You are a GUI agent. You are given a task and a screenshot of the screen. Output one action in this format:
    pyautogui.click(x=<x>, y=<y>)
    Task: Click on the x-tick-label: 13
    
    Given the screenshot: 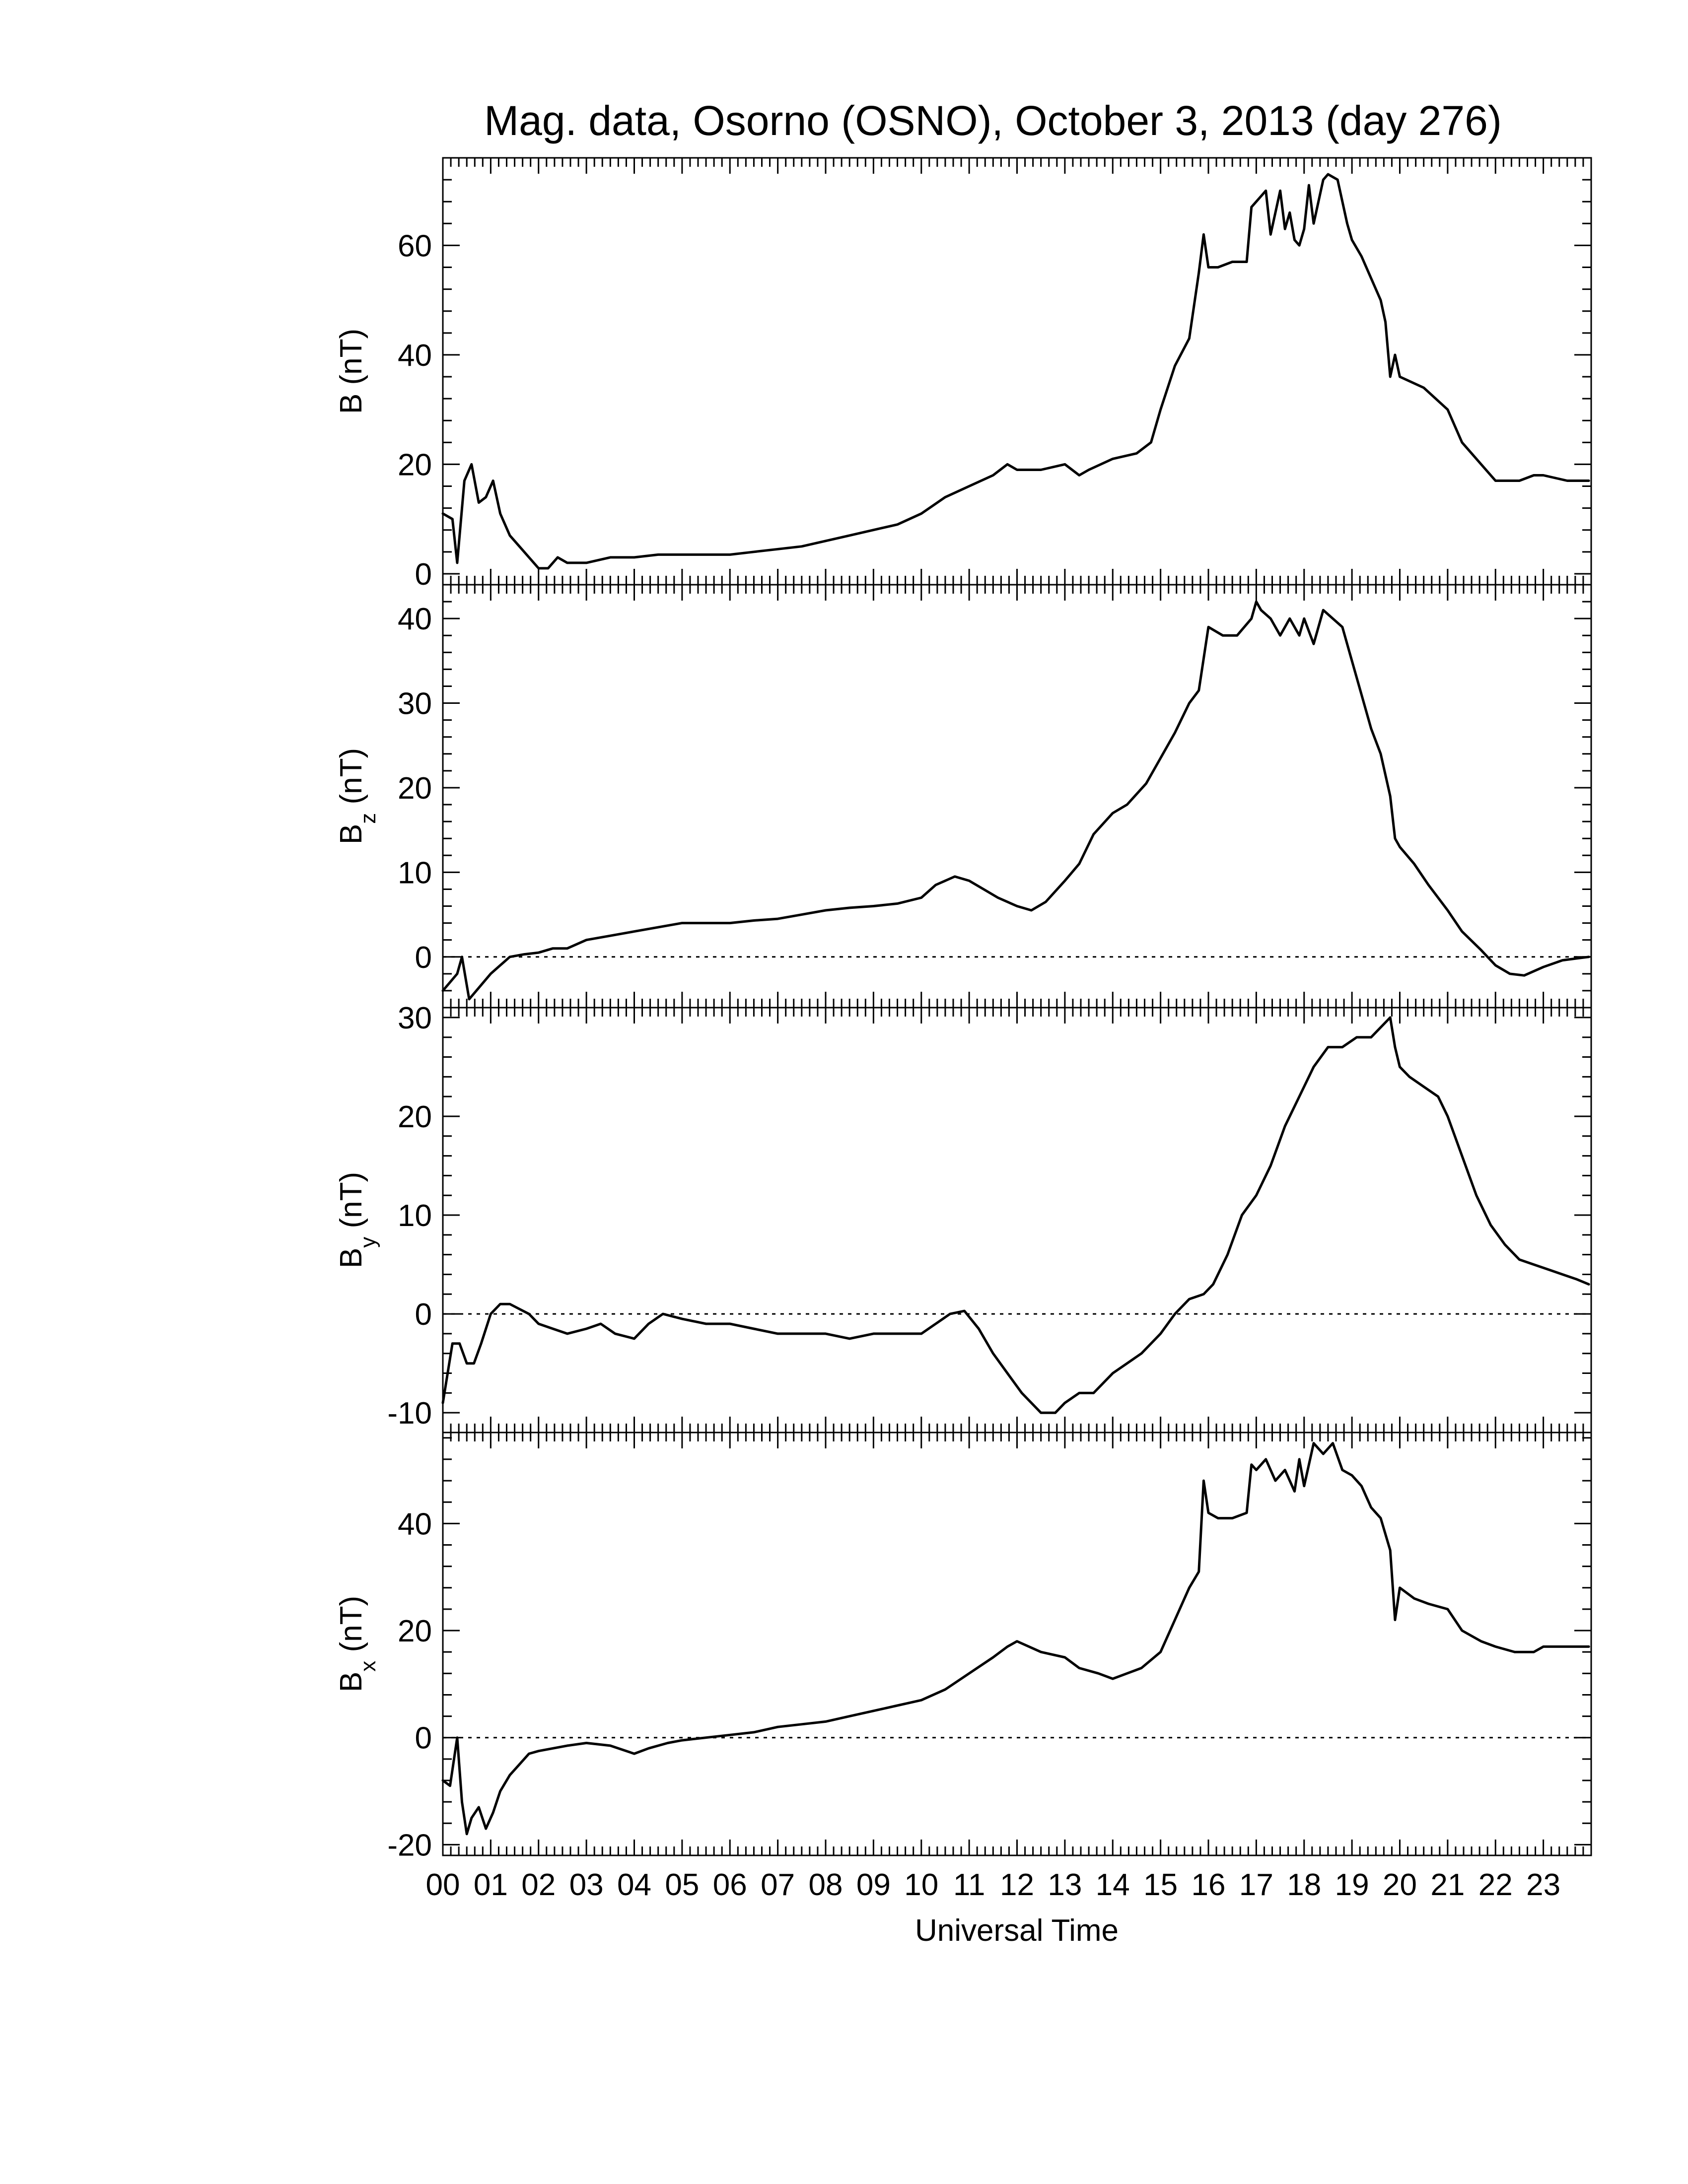 What is the action you would take?
    pyautogui.click(x=1065, y=1885)
    